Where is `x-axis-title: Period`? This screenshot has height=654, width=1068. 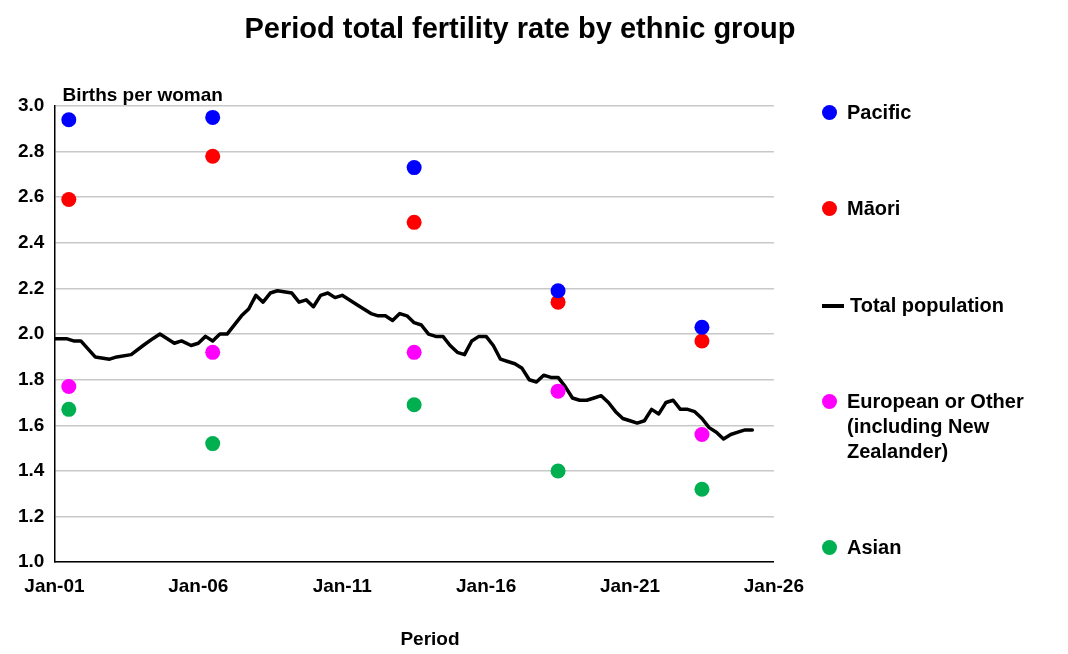 x-axis-title: Period is located at coordinates (430, 639).